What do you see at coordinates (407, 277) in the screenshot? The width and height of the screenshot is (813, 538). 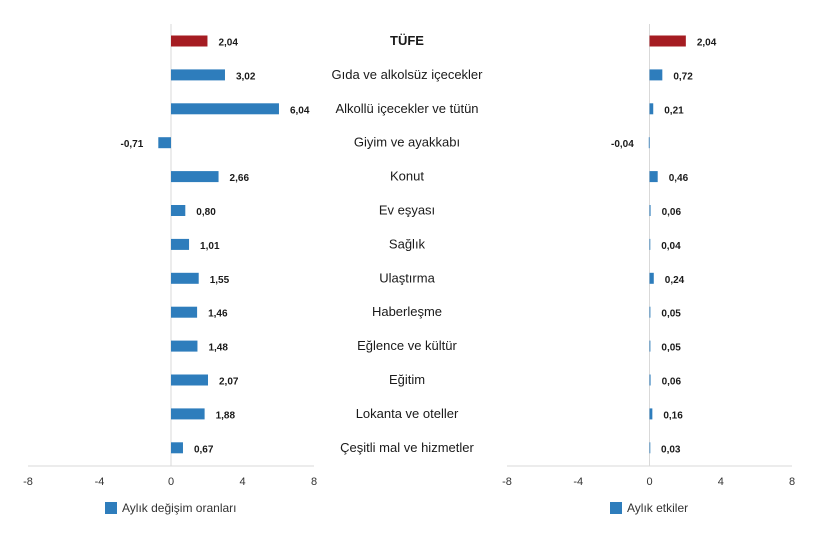 I see `category-label: Ulaştırma` at bounding box center [407, 277].